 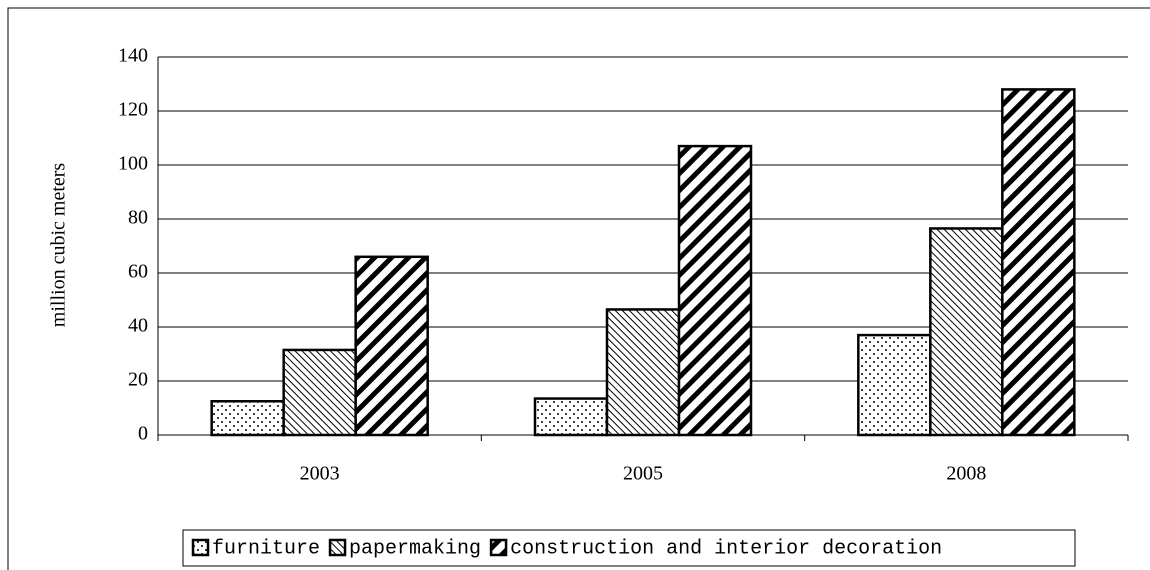 What do you see at coordinates (133, 110) in the screenshot?
I see `y-tick-label: 120` at bounding box center [133, 110].